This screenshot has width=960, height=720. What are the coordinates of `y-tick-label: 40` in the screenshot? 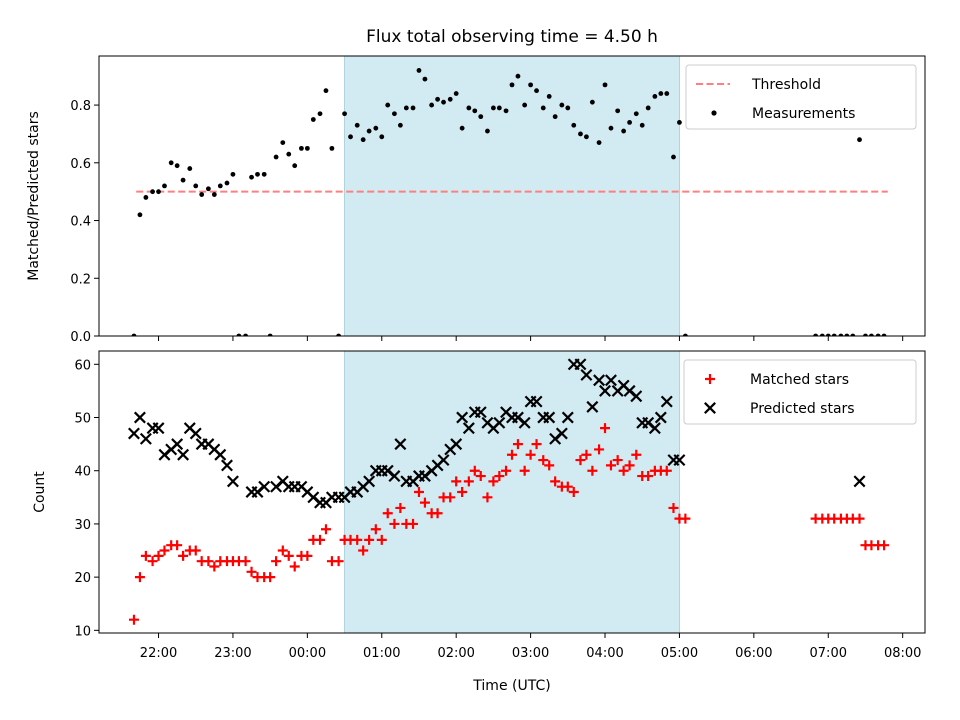 It's located at (82, 472).